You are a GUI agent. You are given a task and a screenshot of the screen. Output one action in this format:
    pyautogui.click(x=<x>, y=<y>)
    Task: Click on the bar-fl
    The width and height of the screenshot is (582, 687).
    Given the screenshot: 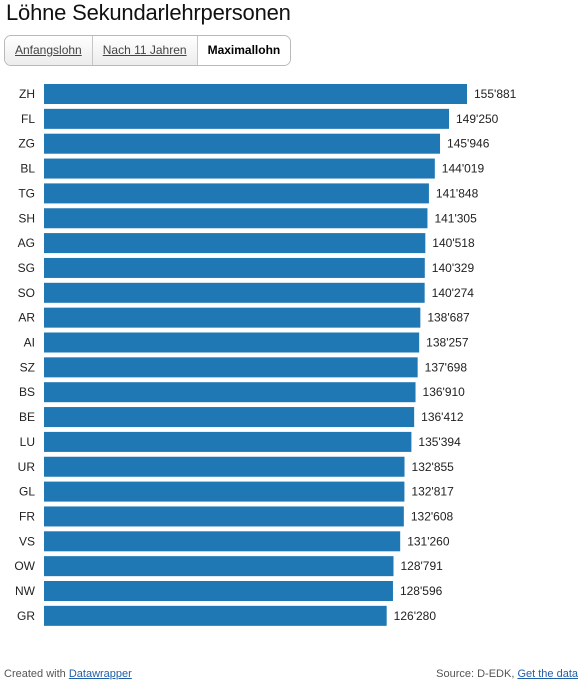 What is the action you would take?
    pyautogui.click(x=247, y=118)
    